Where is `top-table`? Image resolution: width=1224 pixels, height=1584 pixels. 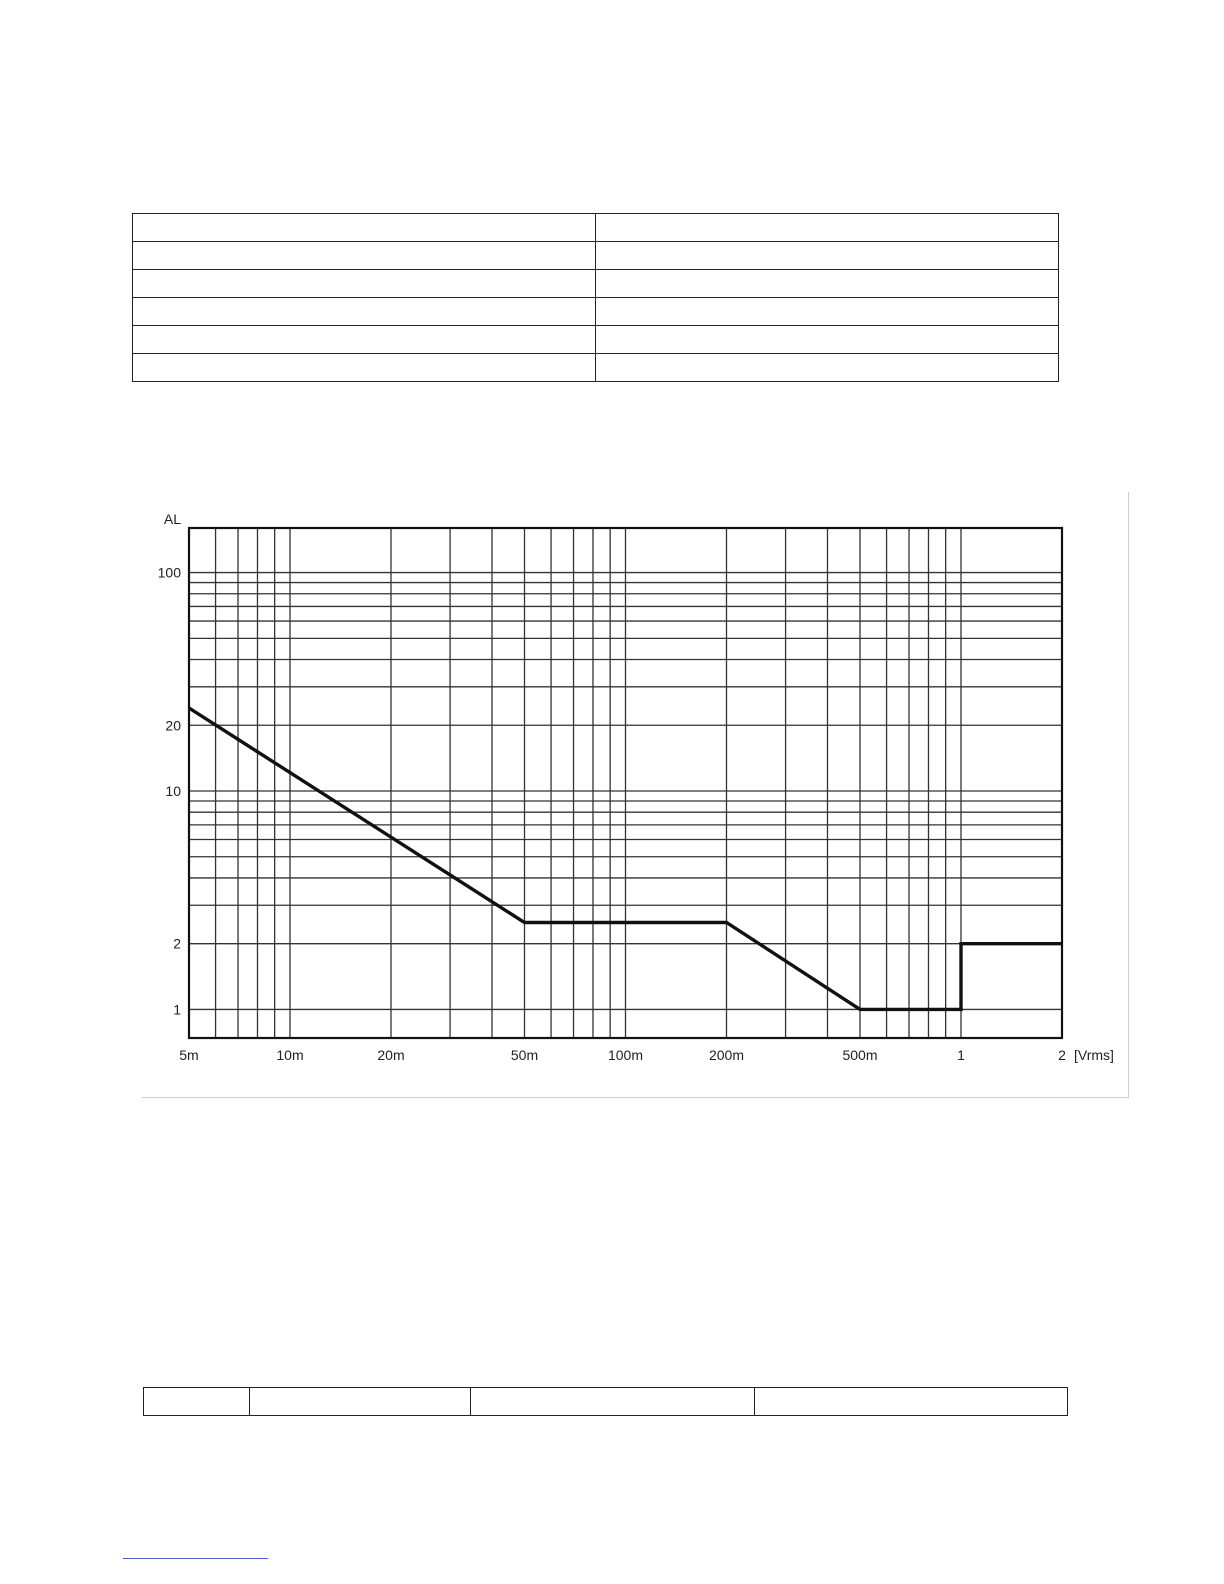 top-table is located at coordinates (595, 297).